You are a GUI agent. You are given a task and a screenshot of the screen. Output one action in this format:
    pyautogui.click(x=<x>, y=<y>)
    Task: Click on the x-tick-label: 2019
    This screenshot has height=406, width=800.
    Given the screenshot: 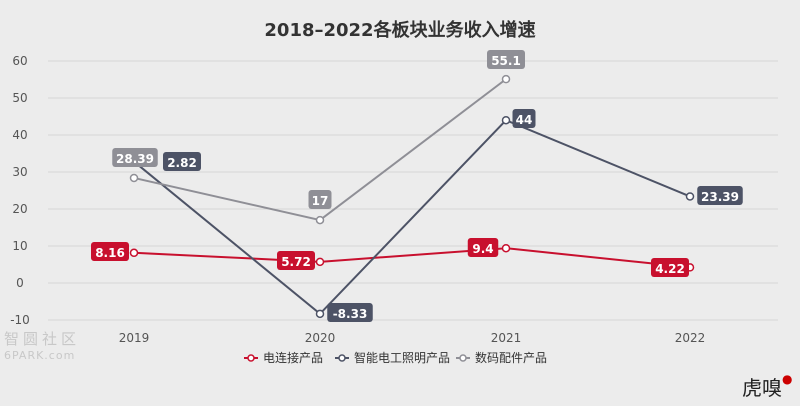 What is the action you would take?
    pyautogui.click(x=134, y=338)
    